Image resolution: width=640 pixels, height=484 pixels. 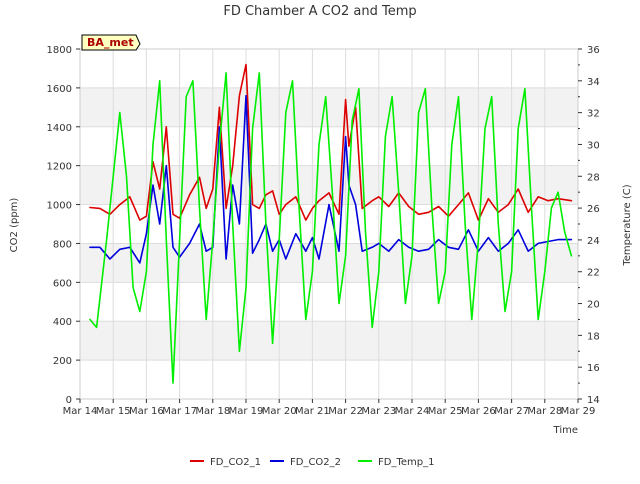 I want to click on x-tick-label: Mar 21, so click(x=312, y=411).